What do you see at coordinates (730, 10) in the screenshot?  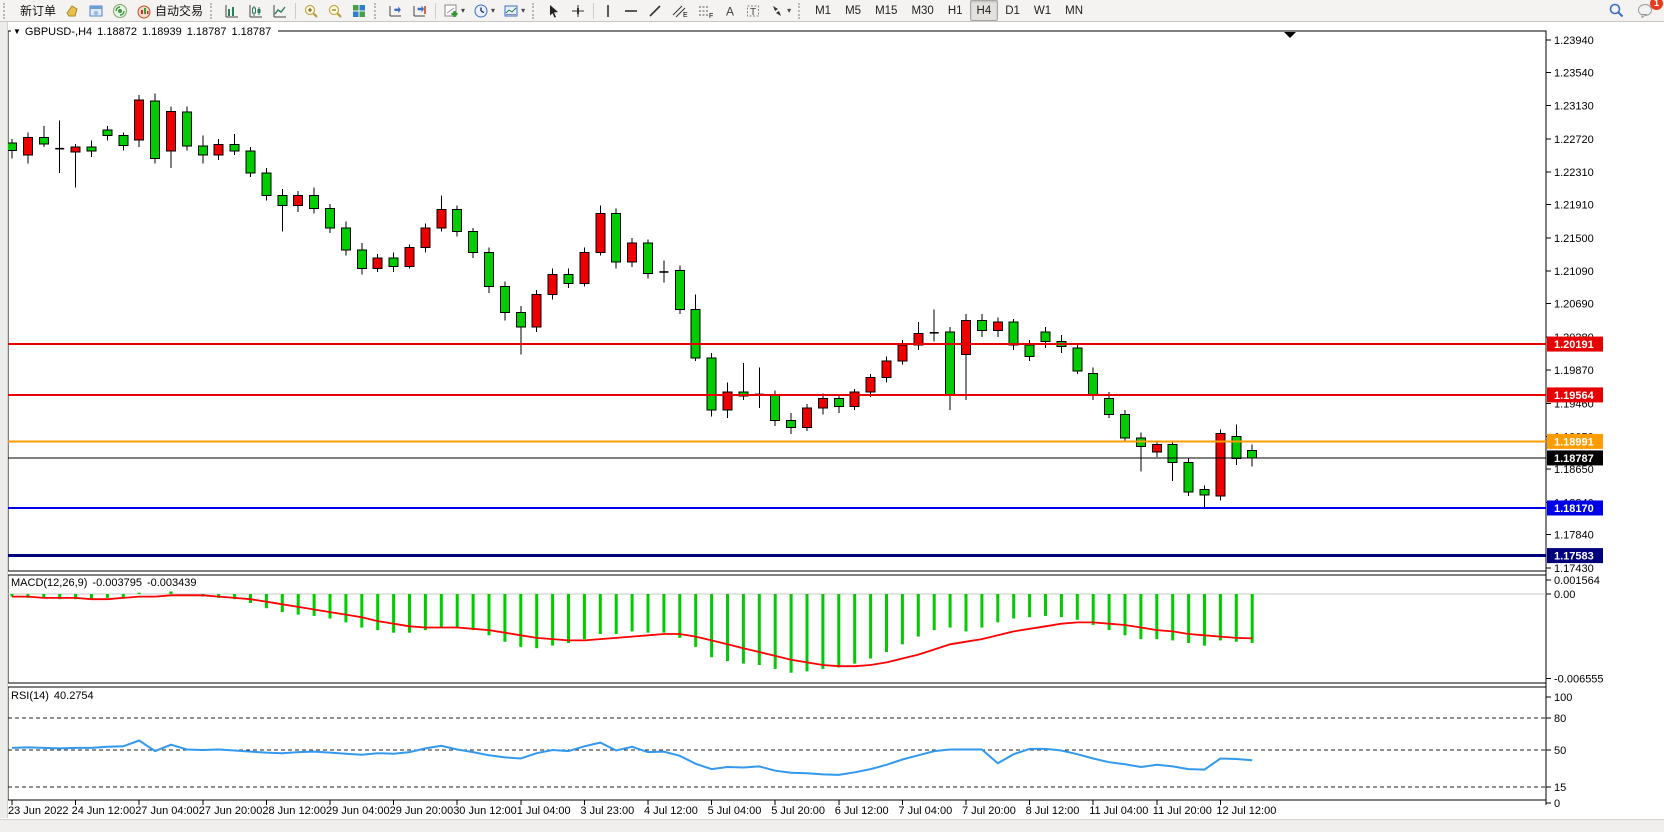 I see `text-tool: A` at bounding box center [730, 10].